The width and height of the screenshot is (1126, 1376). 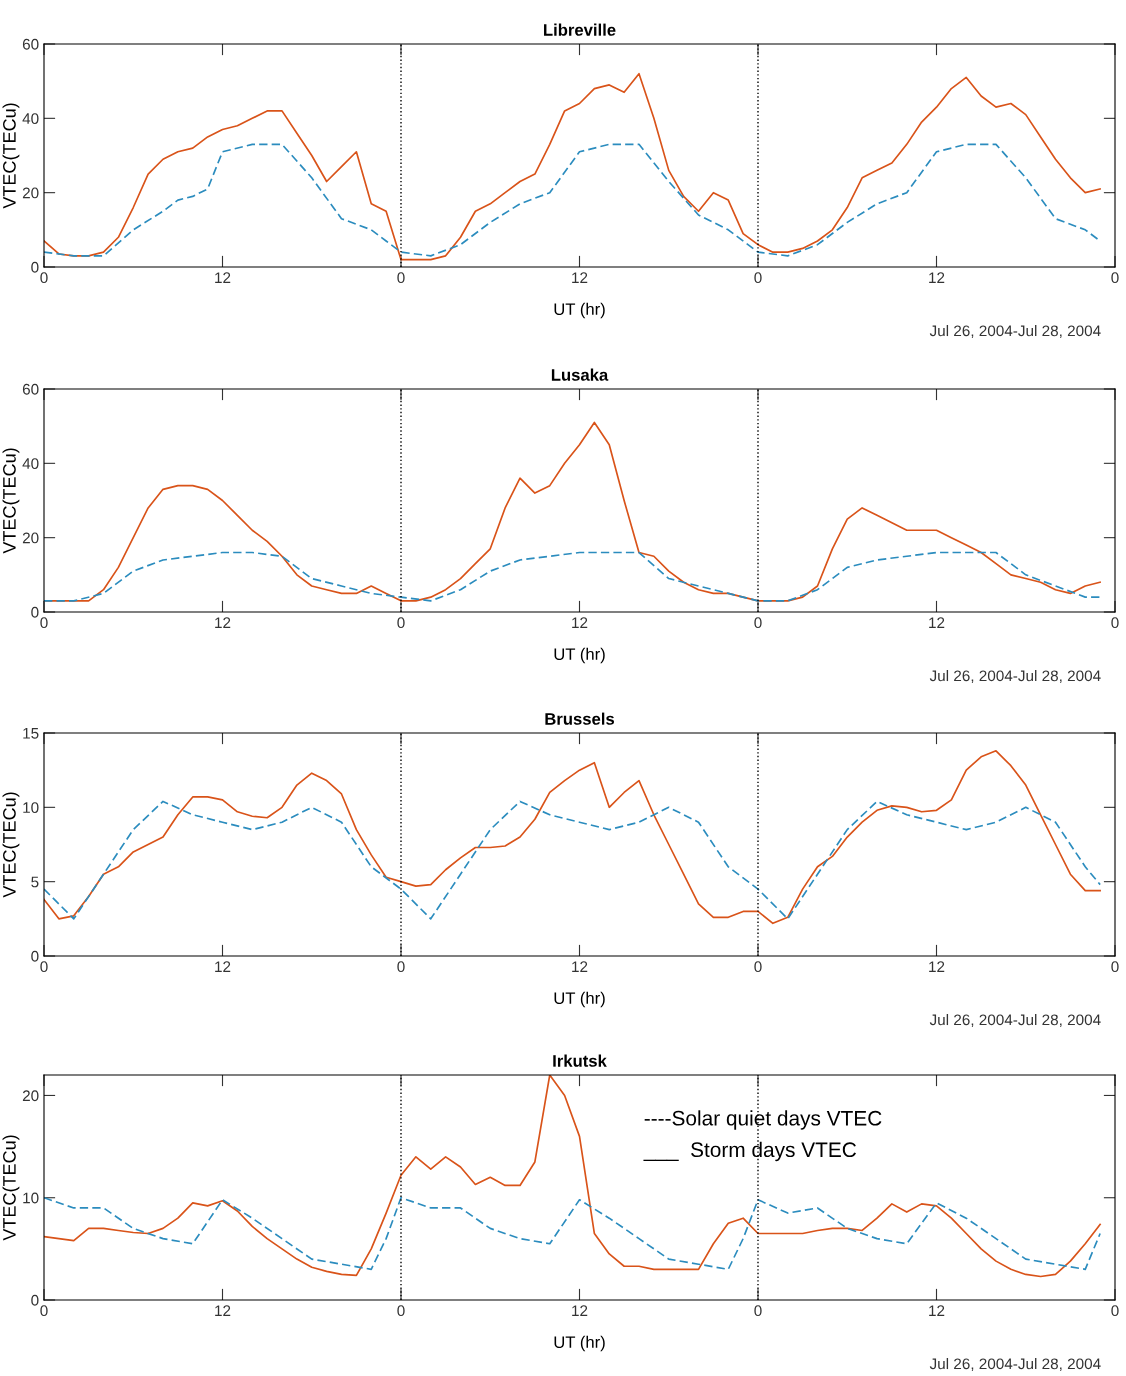 I want to click on chart-title: Brussels, so click(x=580, y=718).